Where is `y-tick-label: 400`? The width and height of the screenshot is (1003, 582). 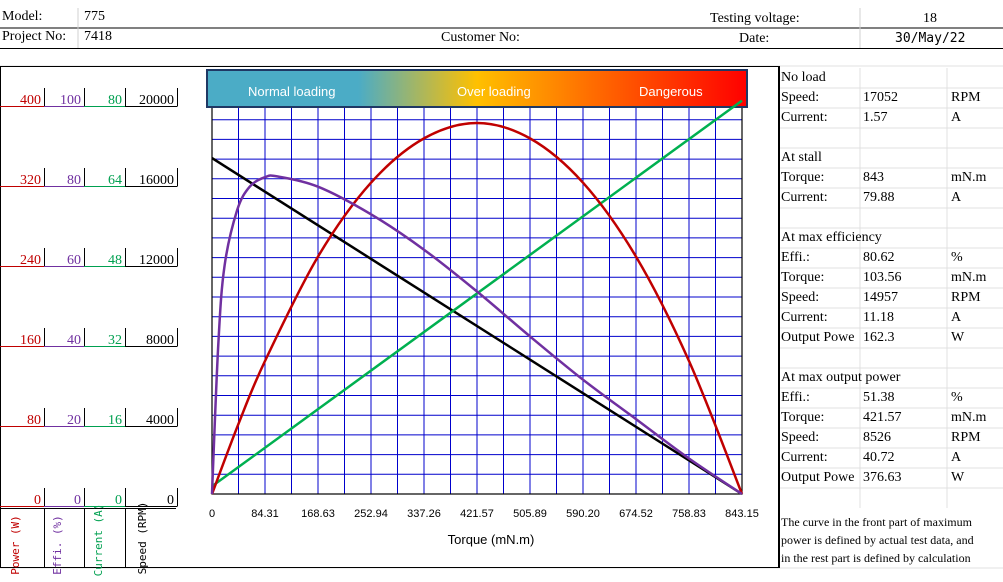
y-tick-label: 400 is located at coordinates (30, 100).